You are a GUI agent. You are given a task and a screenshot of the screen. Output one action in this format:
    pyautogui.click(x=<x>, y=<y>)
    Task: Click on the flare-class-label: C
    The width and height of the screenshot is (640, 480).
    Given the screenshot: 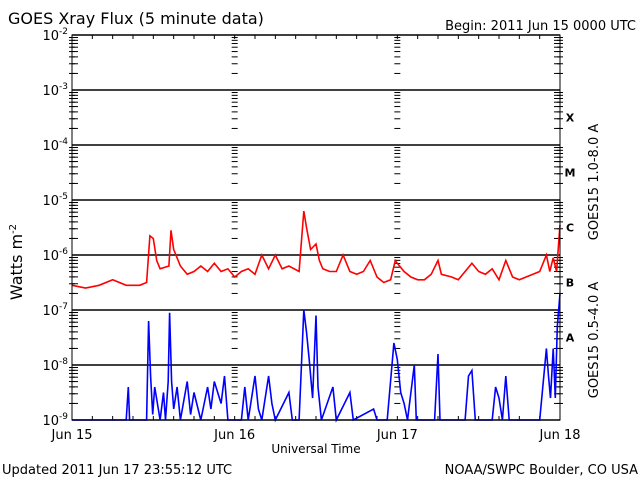 What is the action you would take?
    pyautogui.click(x=570, y=228)
    